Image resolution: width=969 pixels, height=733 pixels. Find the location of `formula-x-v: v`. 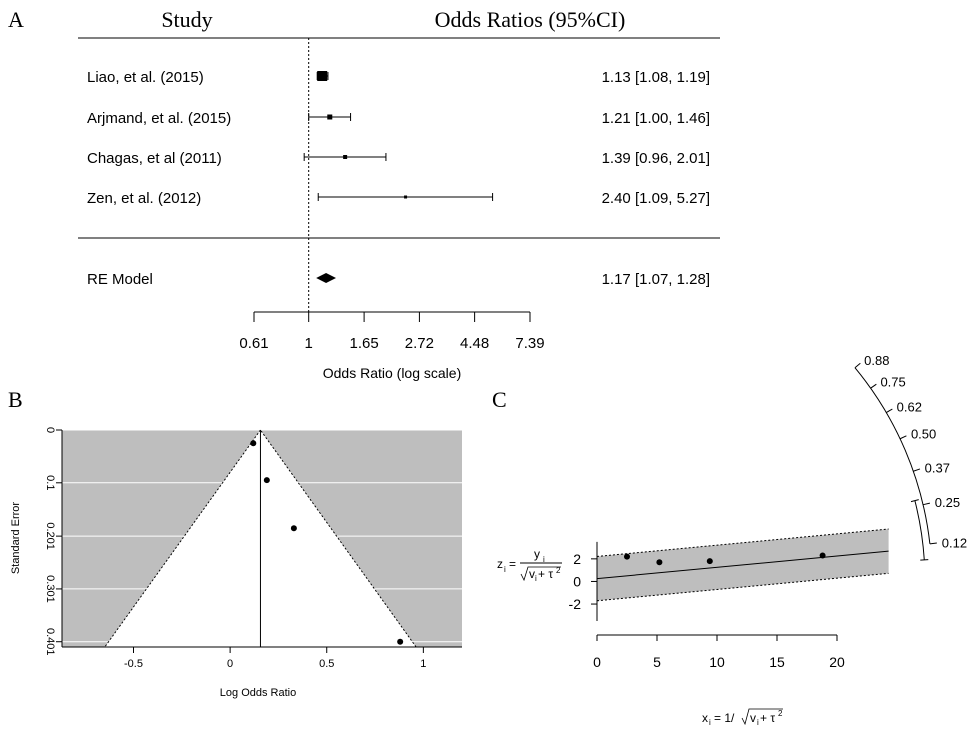

formula-x-v: v is located at coordinates (753, 718).